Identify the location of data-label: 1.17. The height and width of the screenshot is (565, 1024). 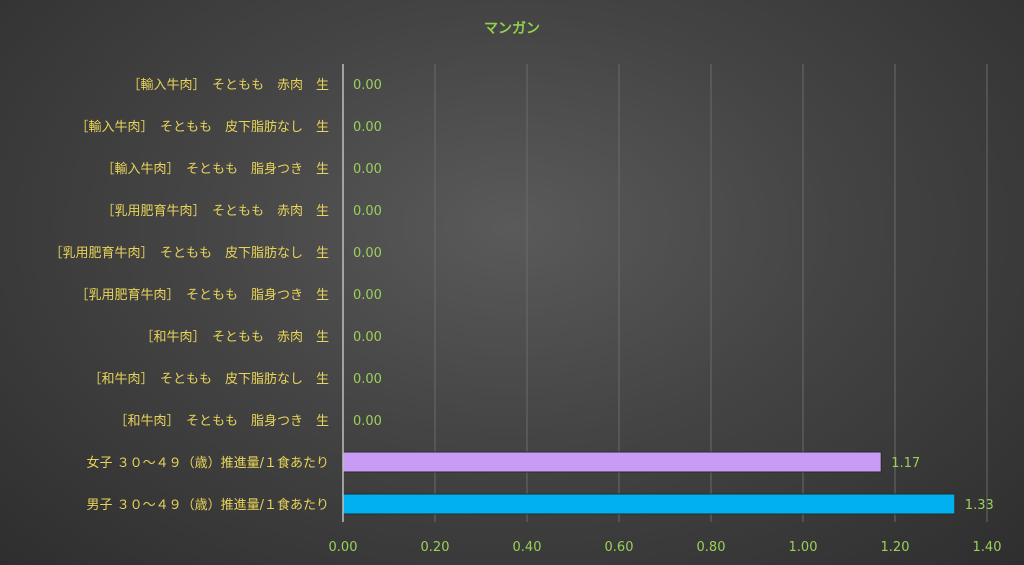
(905, 463).